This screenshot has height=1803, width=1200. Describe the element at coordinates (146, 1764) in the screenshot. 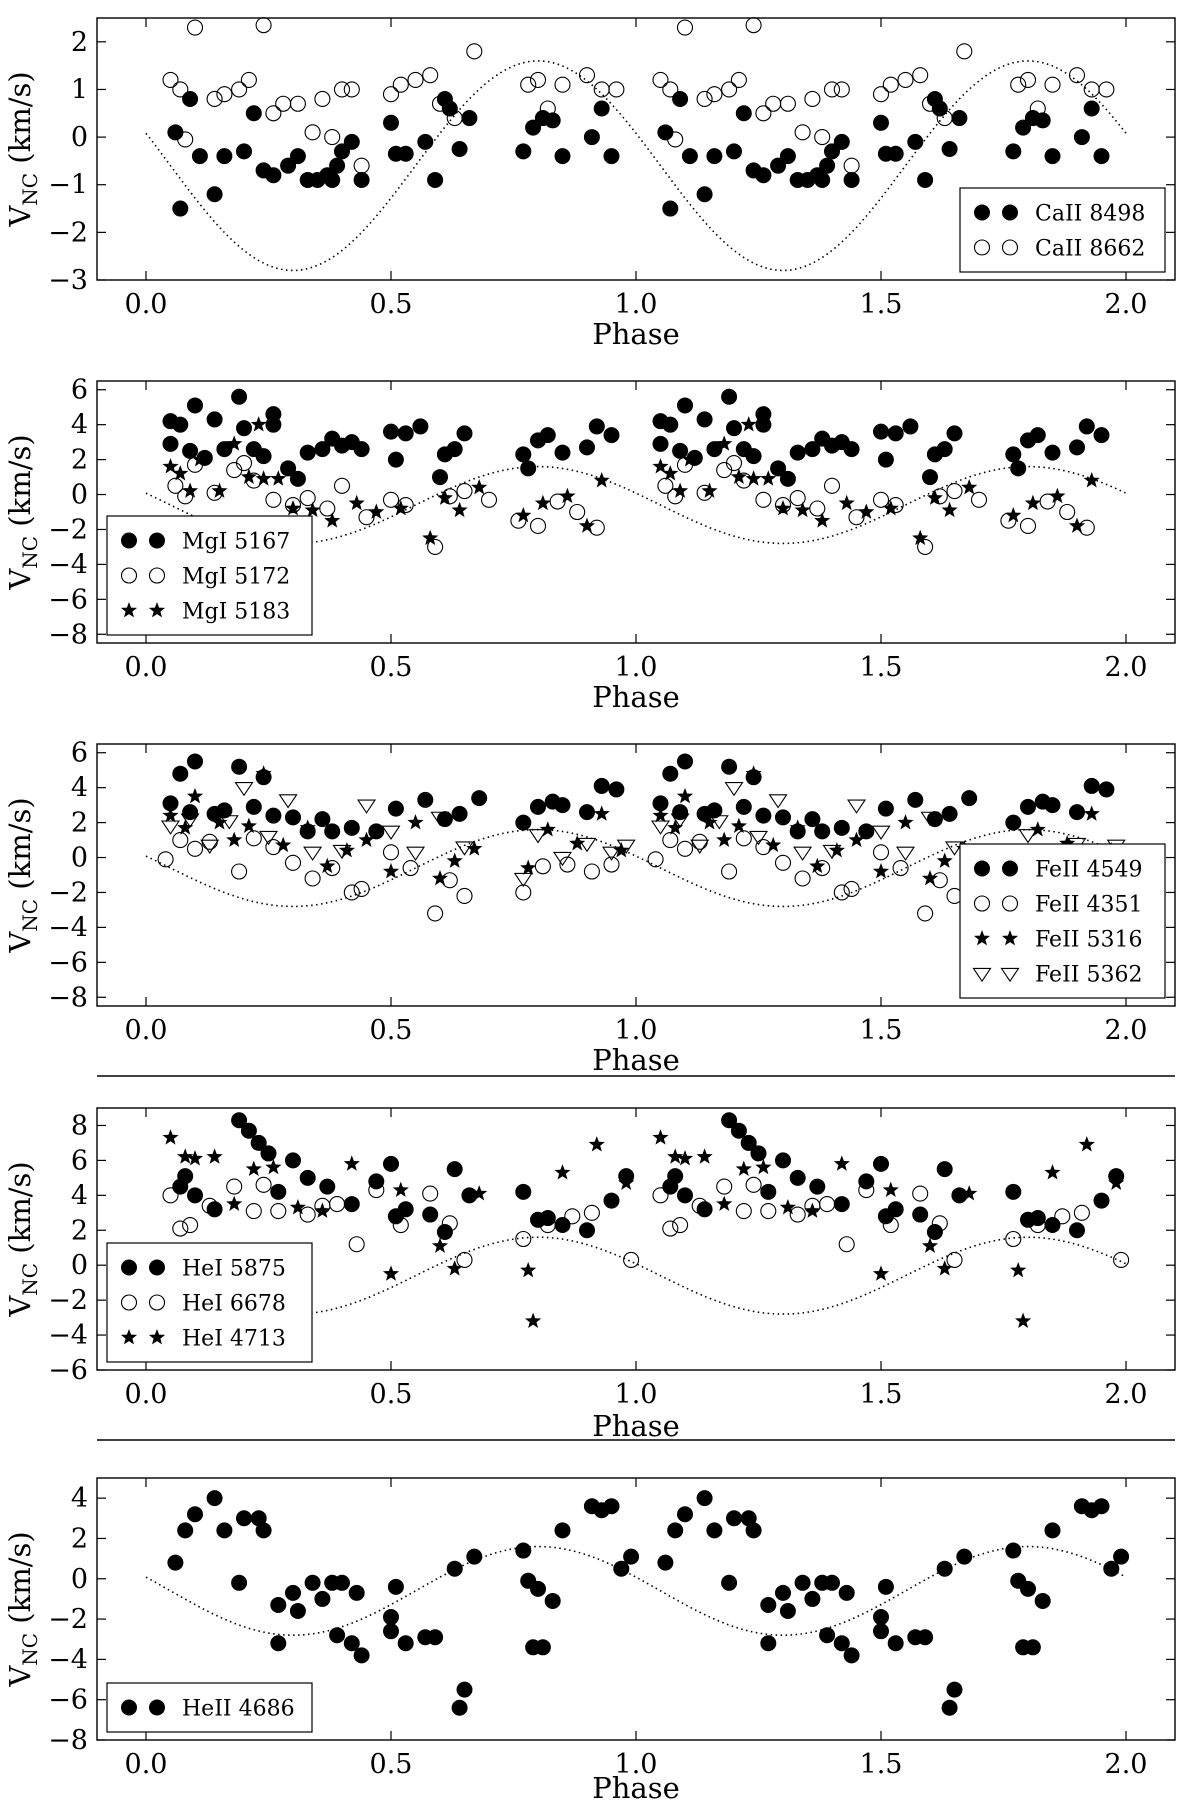

I see `x-tick-label: 0.0` at that location.